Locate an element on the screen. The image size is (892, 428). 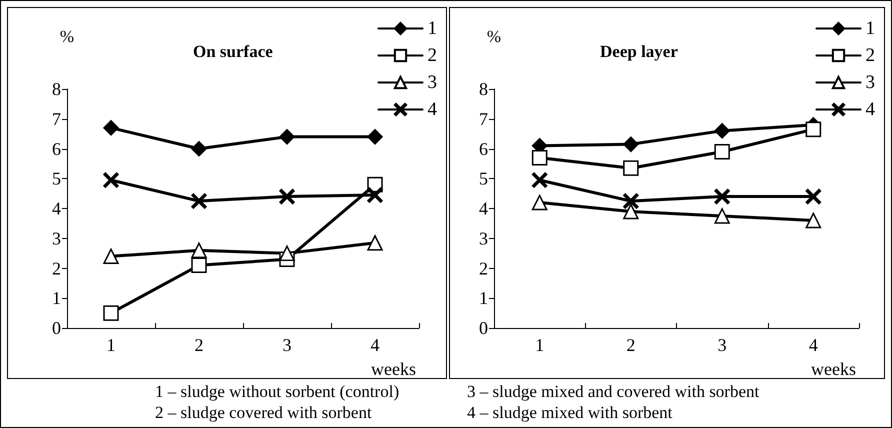
chart-title: Deep layer is located at coordinates (639, 51).